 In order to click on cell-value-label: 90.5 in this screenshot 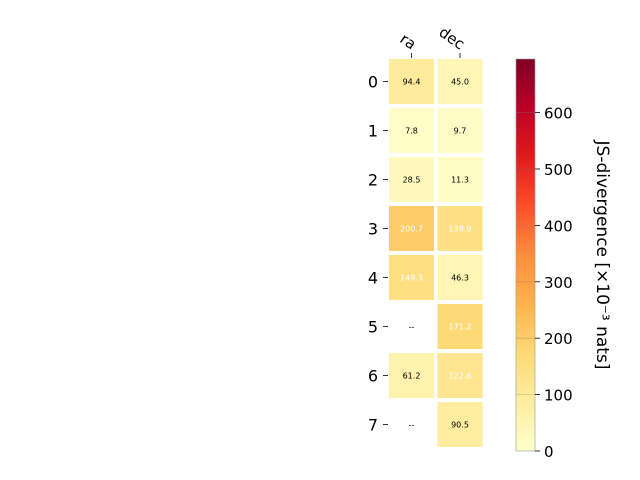, I will do `click(460, 425)`.